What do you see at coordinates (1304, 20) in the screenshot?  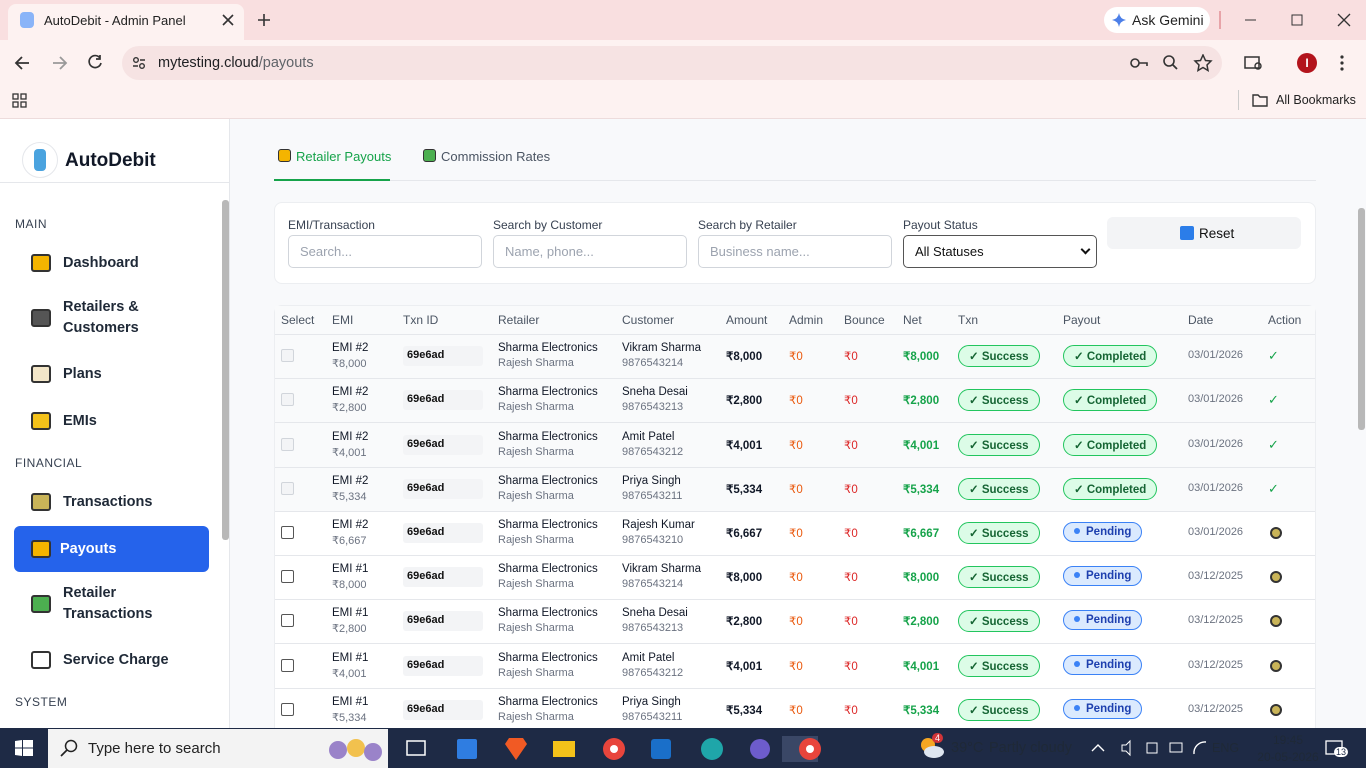 I see `window-controls` at bounding box center [1304, 20].